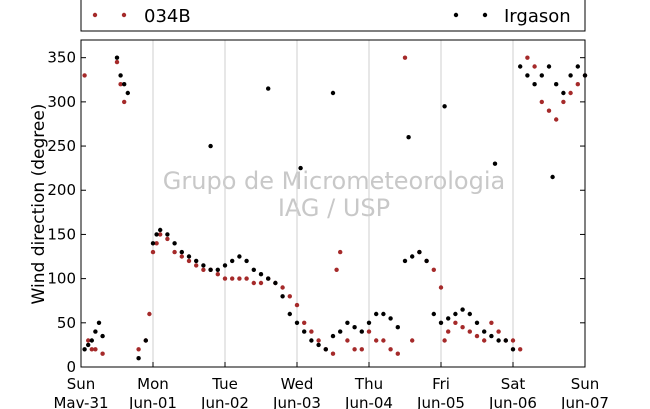  Describe the element at coordinates (368, 401) in the screenshot. I see `x-tick-date: Jun-04` at that location.